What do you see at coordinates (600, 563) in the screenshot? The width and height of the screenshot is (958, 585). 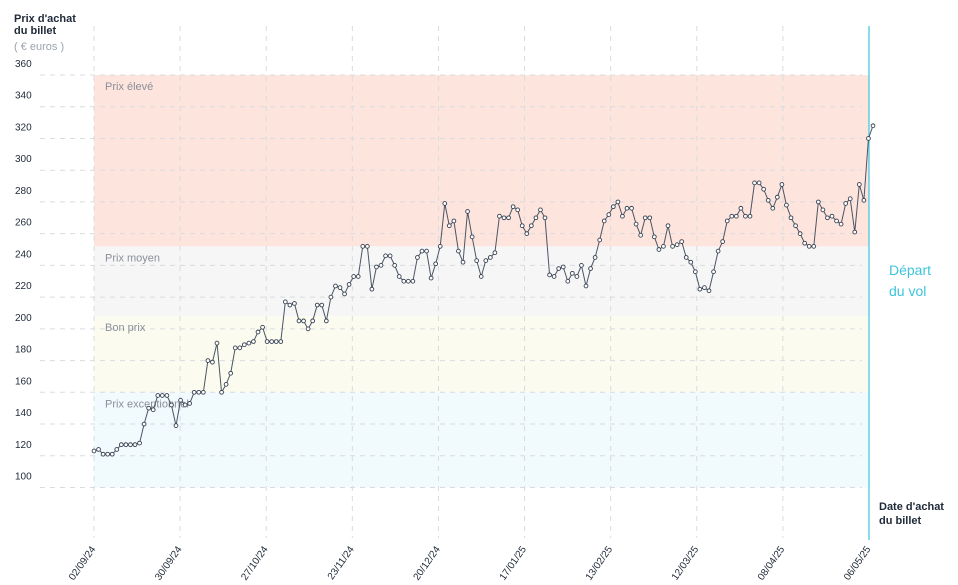 I see `x-tick-label: 13/02/25` at bounding box center [600, 563].